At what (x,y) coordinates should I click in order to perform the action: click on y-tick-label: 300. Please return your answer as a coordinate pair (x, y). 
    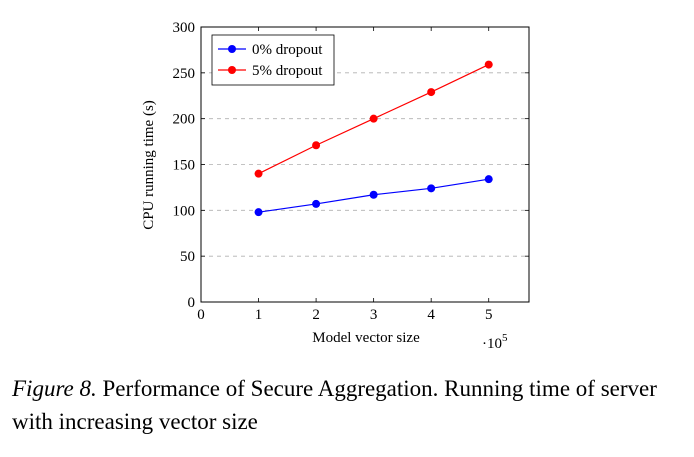
    Looking at the image, I should click on (184, 28).